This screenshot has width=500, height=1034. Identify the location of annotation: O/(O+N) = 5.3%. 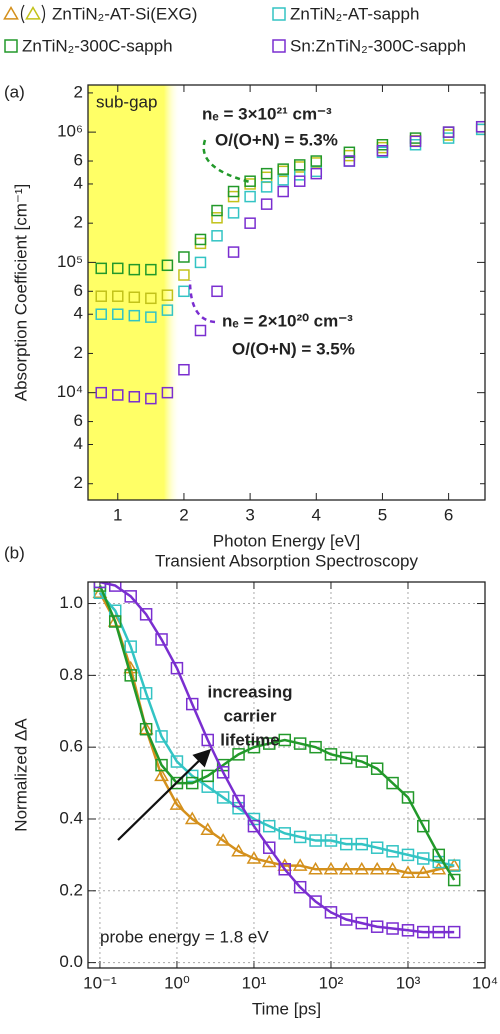
(276, 139).